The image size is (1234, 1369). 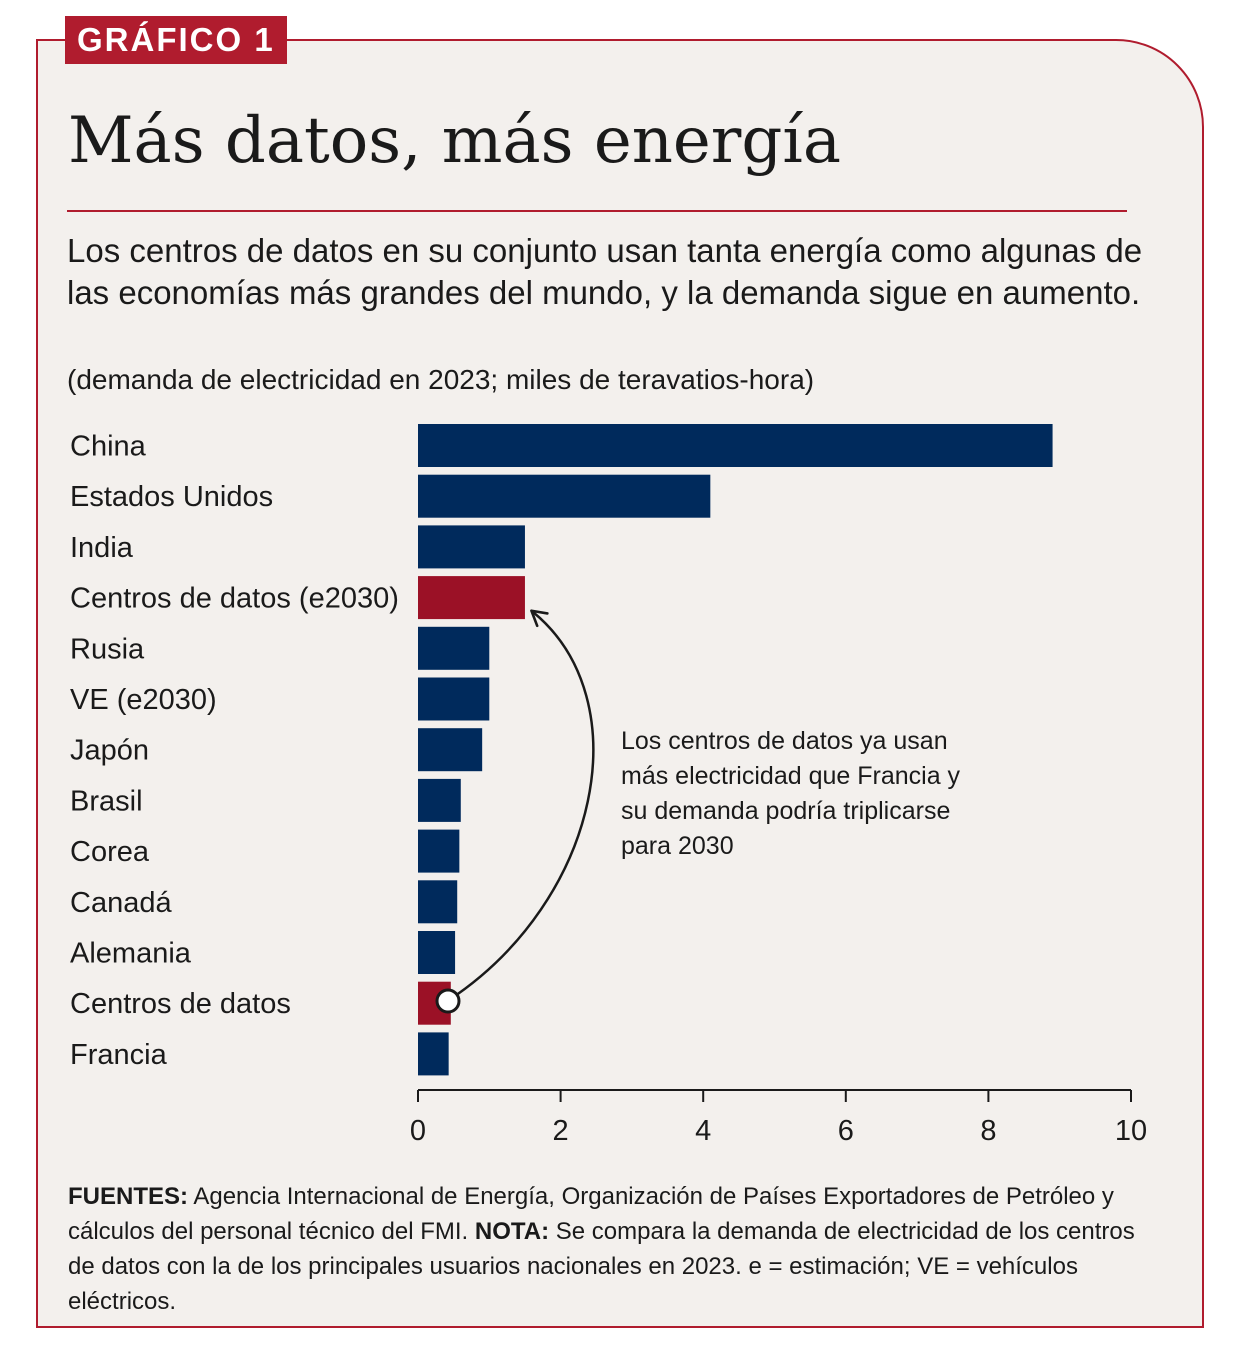 I want to click on bar-estados-unidos, so click(x=564, y=496).